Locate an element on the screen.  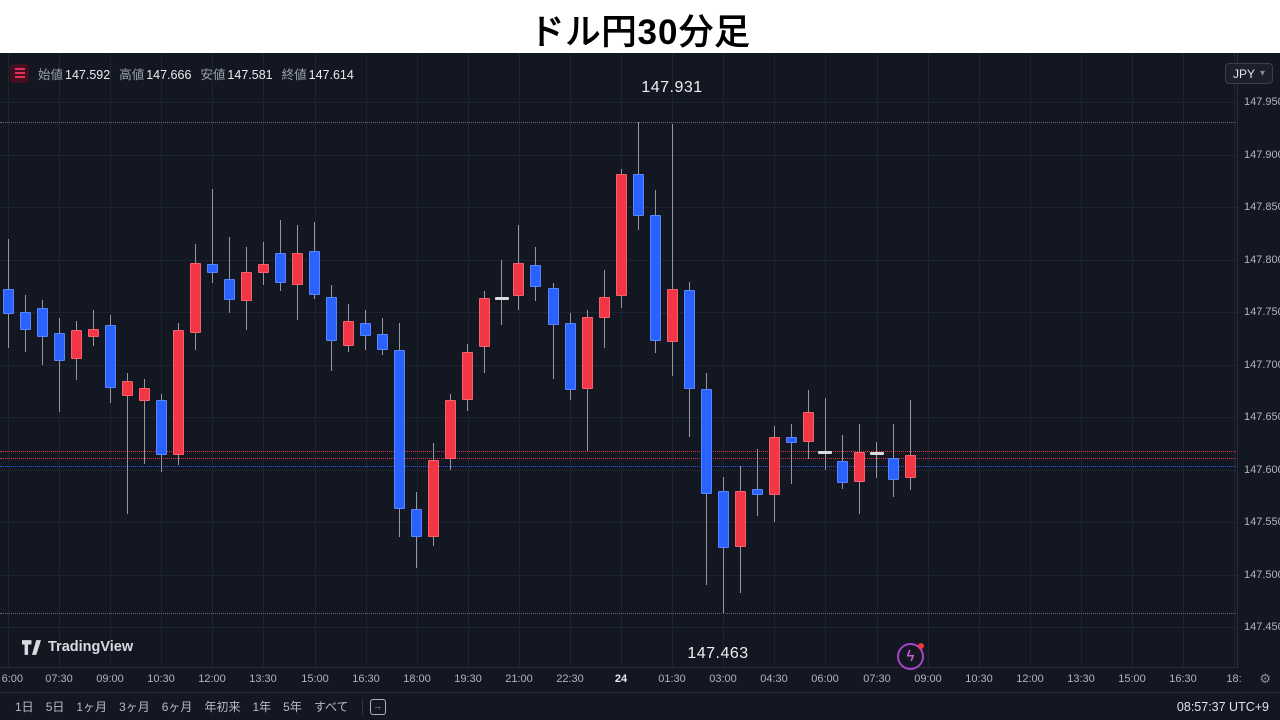
price-tick-label: 147.650 is located at coordinates (1262, 417).